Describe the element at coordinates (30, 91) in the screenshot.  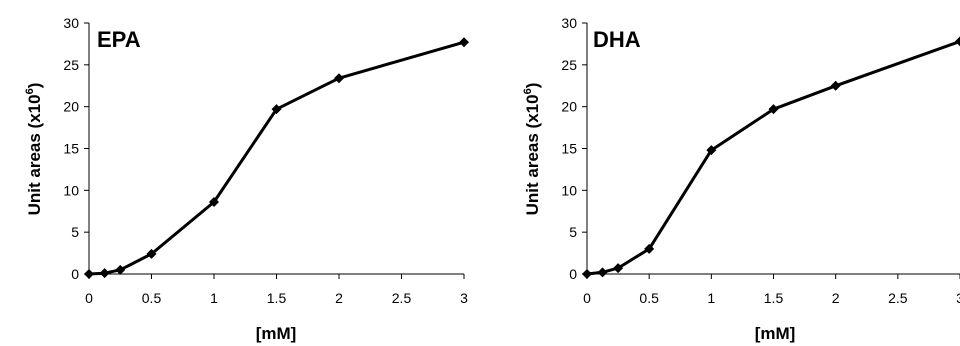
I see `epa-y-axis-title-exponent: 6` at that location.